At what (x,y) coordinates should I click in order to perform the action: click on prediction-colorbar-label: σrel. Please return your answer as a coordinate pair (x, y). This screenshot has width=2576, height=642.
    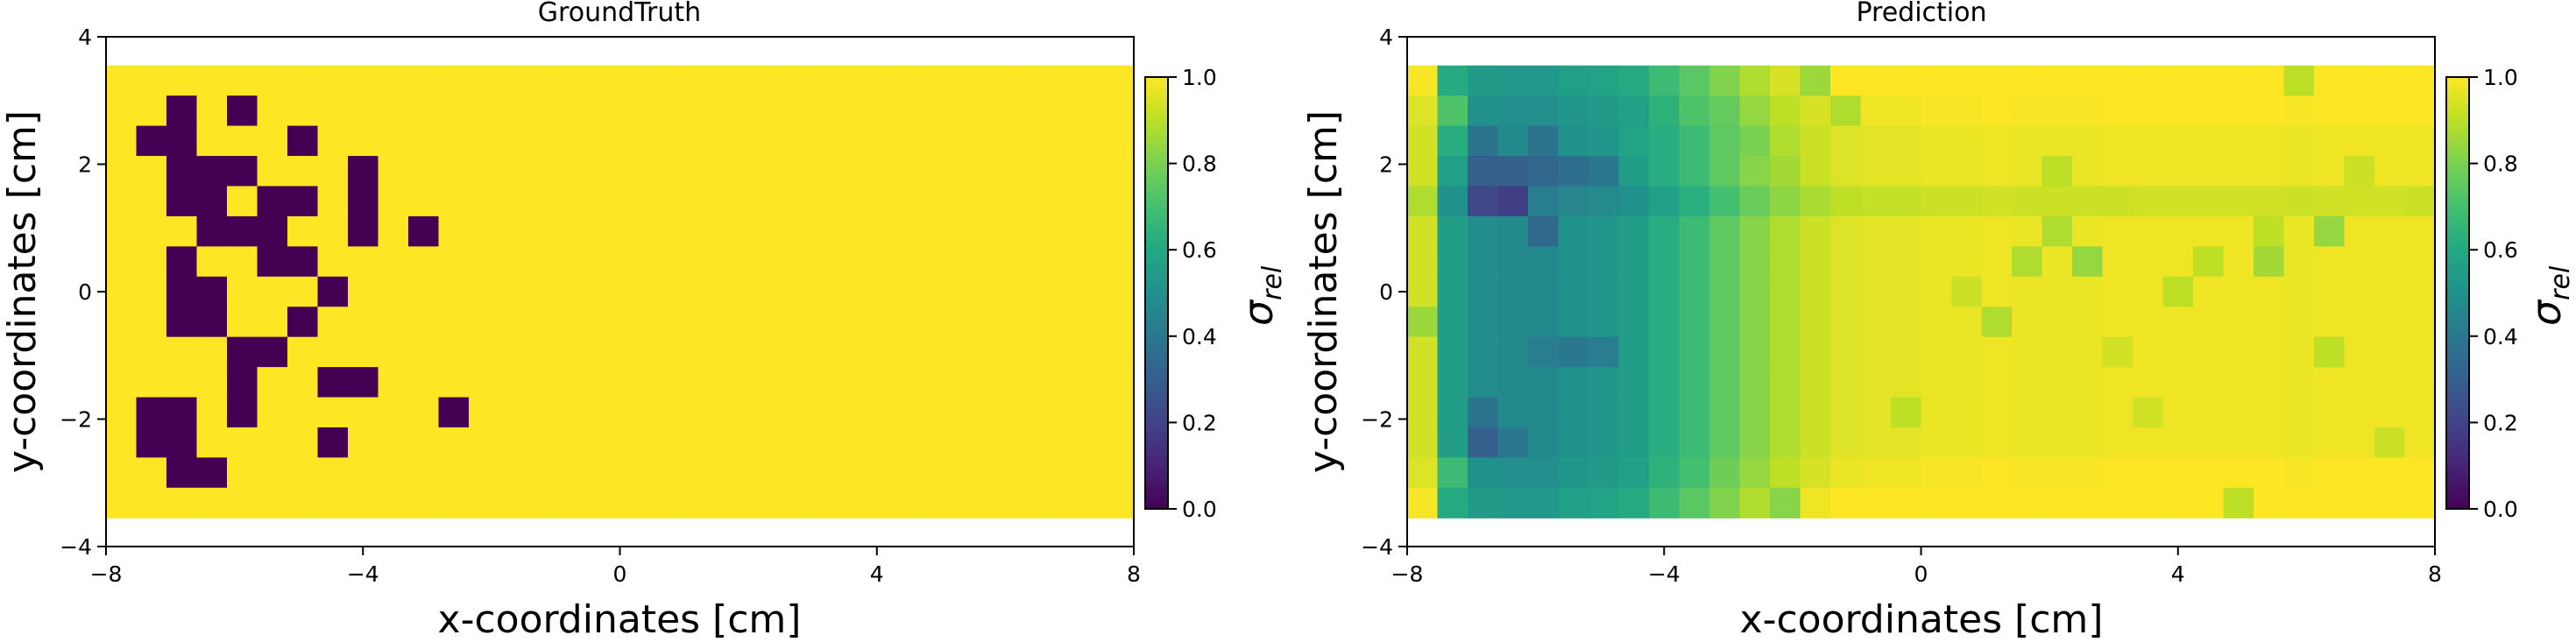
    Looking at the image, I should click on (2549, 295).